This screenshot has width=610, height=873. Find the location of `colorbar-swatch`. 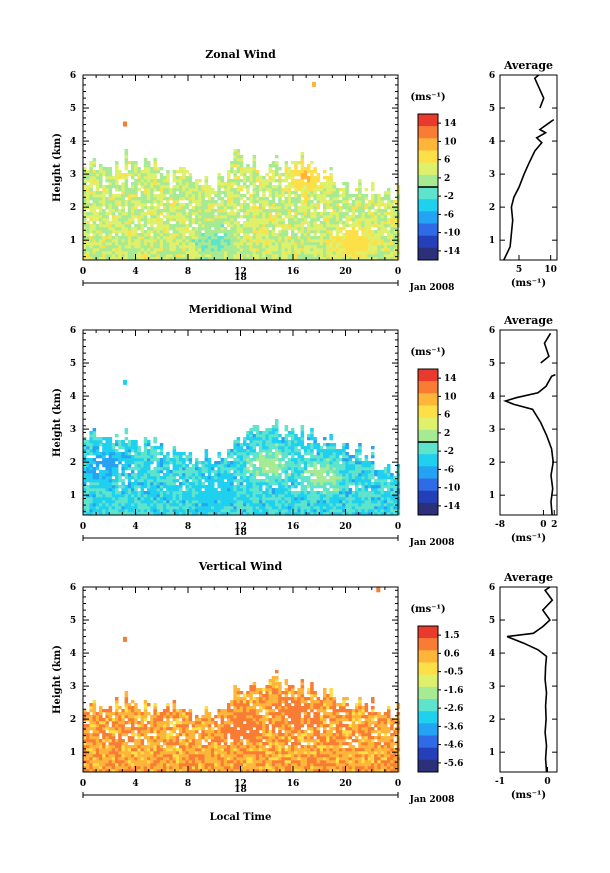

colorbar-swatch is located at coordinates (428, 217).